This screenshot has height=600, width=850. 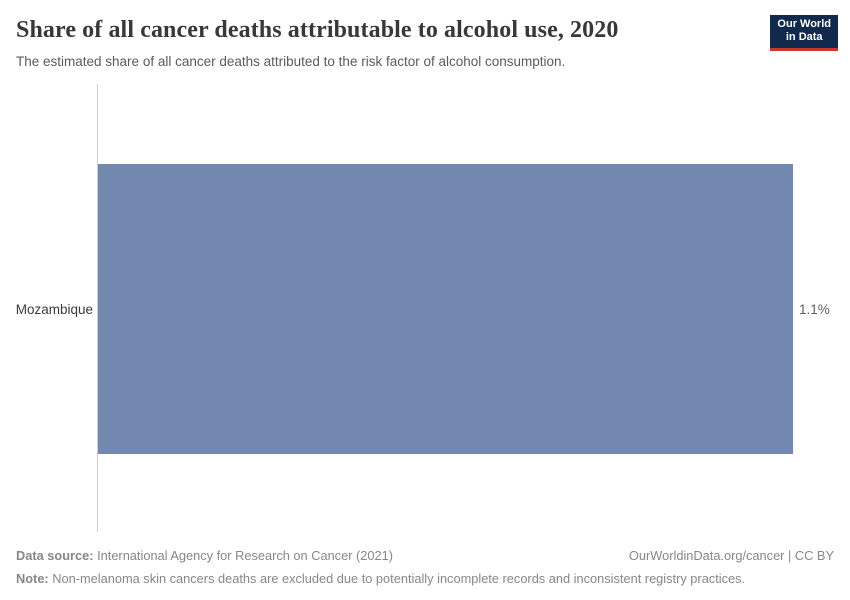 I want to click on owid-logo-line2: in Data, so click(x=804, y=37).